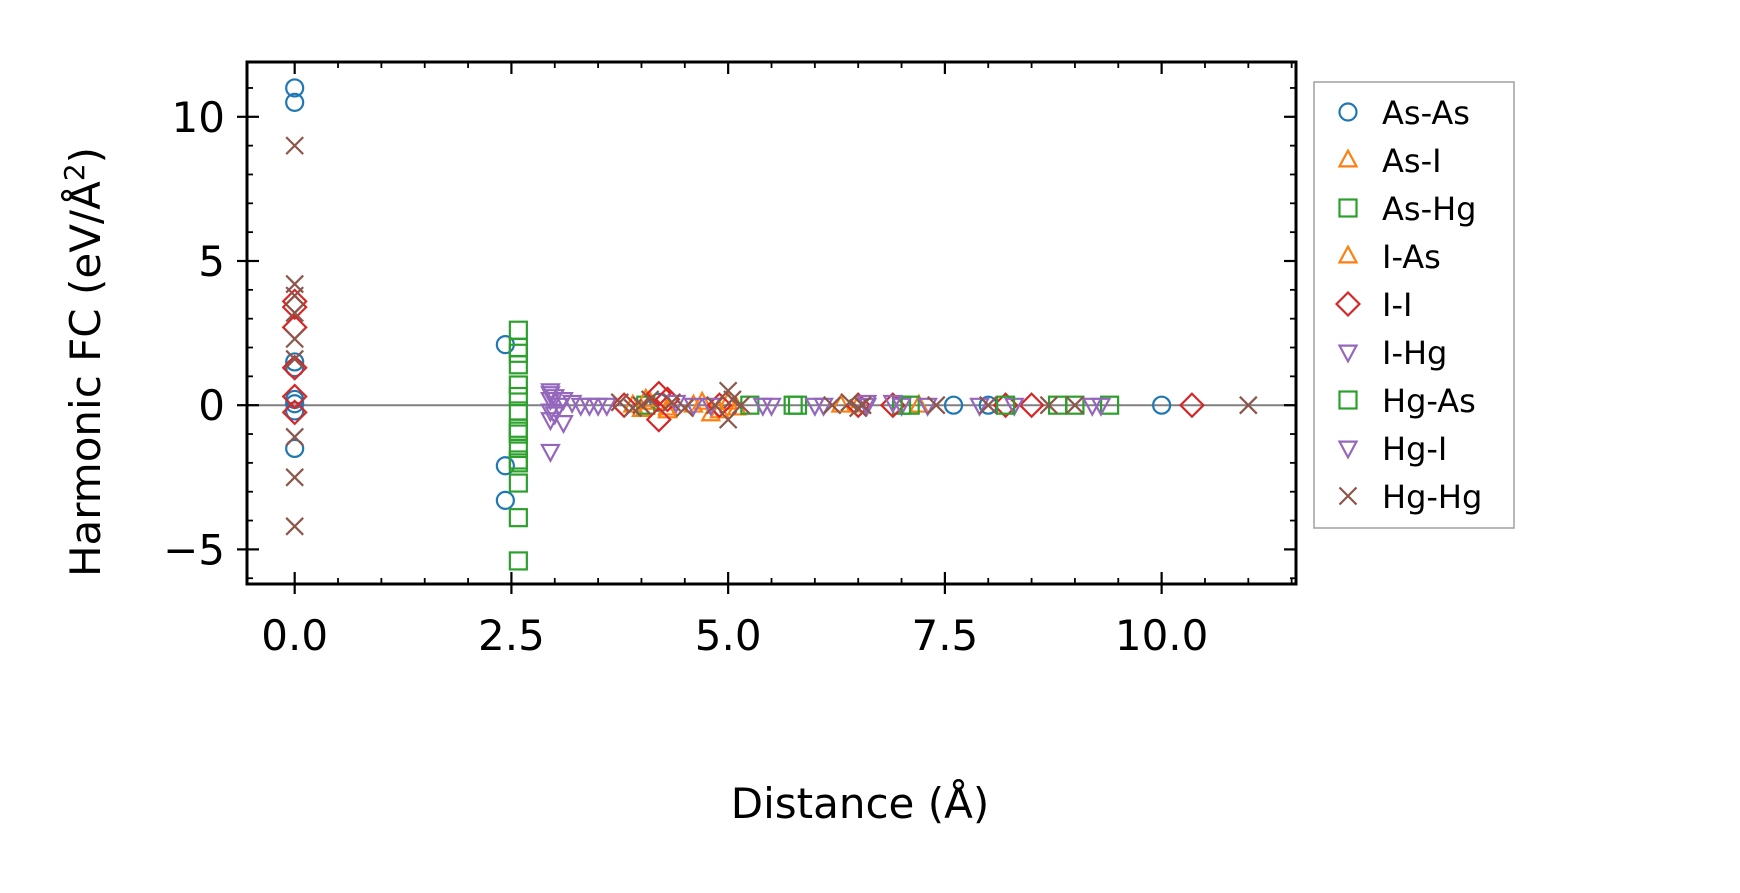 This screenshot has width=1740, height=893. Describe the element at coordinates (1411, 257) in the screenshot. I see `legend-label: I-As` at that location.